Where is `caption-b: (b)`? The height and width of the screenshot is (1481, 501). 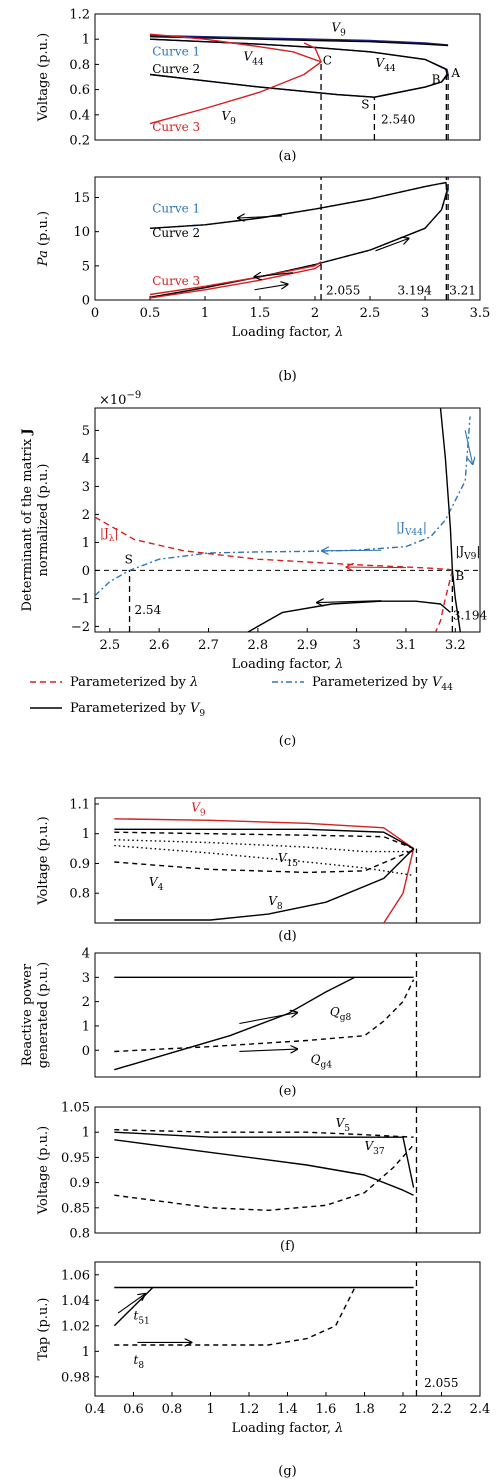 caption-b: (b) is located at coordinates (287, 376).